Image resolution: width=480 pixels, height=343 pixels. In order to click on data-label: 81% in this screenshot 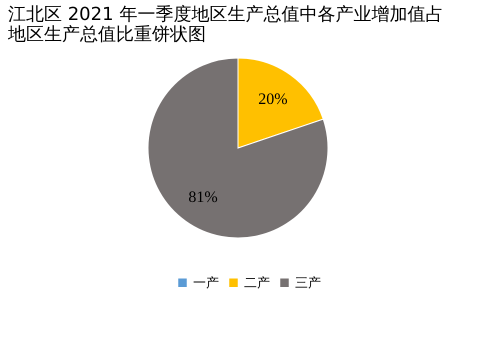, I will do `click(203, 197)`.